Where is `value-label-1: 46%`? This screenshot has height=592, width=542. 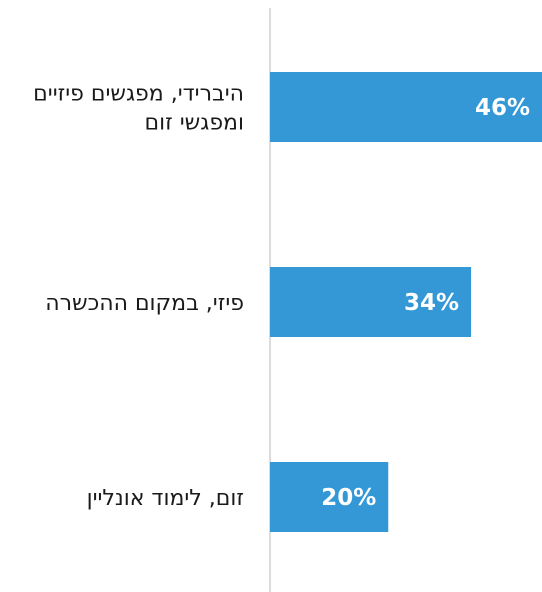
value-label-1: 46% is located at coordinates (502, 108).